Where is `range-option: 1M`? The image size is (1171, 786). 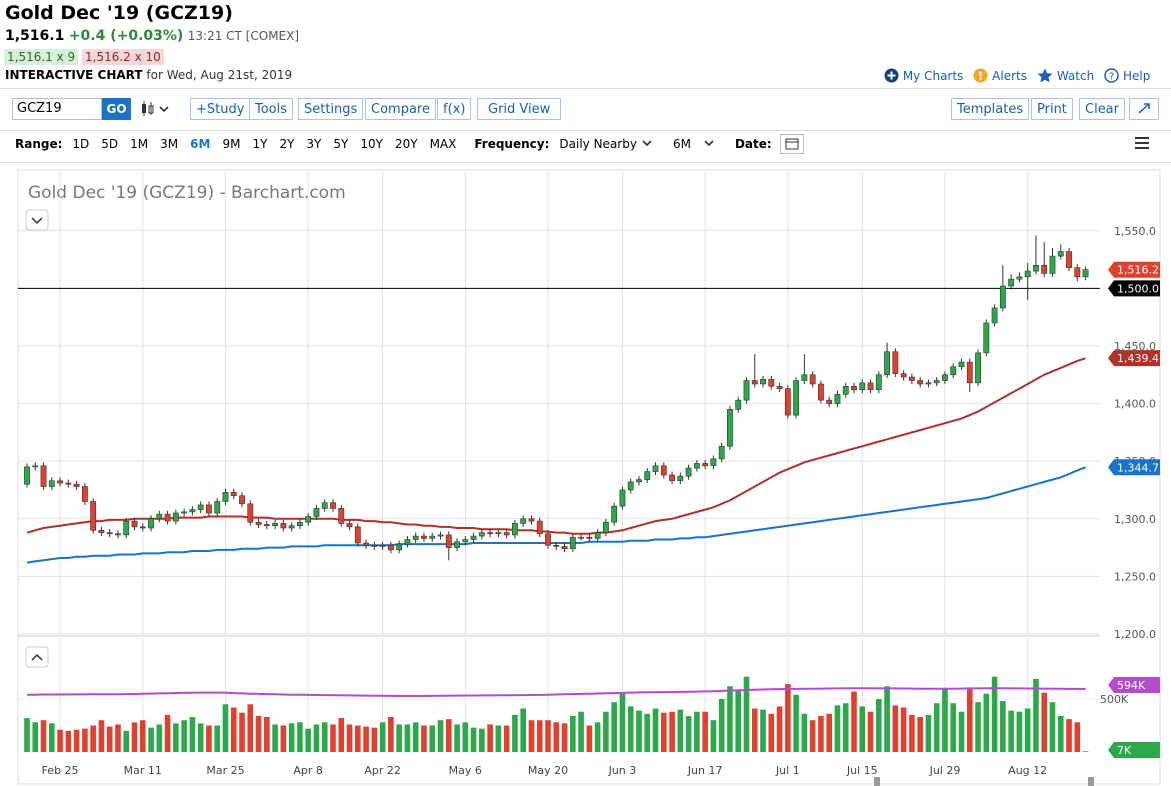
range-option: 1M is located at coordinates (139, 144).